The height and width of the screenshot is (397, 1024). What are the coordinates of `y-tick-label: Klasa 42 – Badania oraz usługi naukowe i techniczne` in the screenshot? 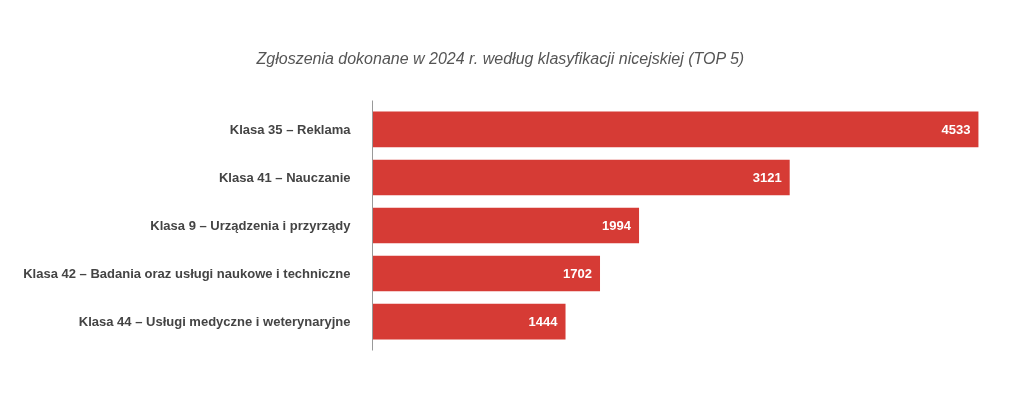 It's located at (187, 274).